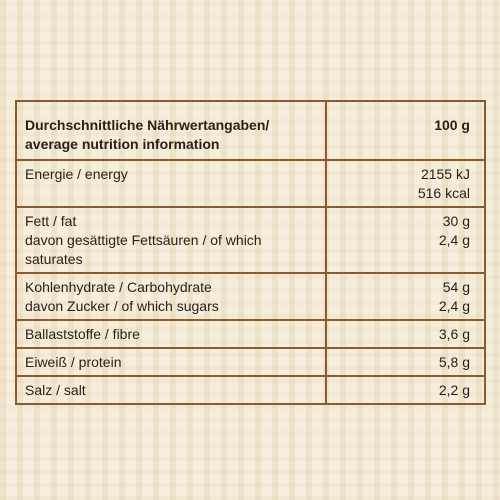  What do you see at coordinates (122, 306) in the screenshot?
I see `row-label: davon Zucker / of which sugars` at bounding box center [122, 306].